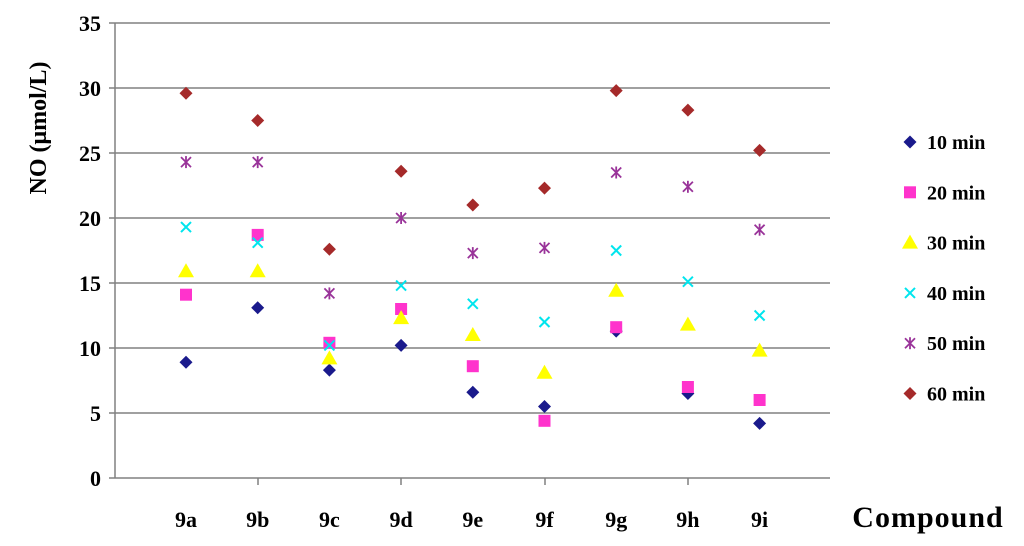 The image size is (1024, 546). I want to click on legend-item: 60 min, so click(944, 395).